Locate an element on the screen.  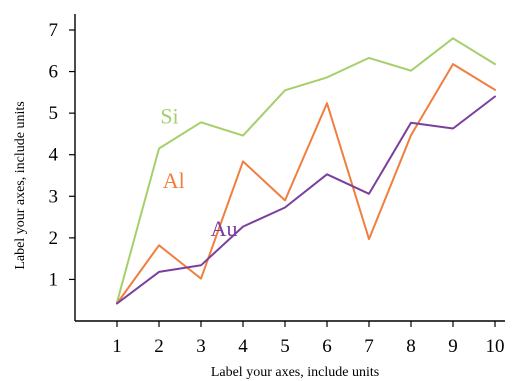
y-tick-label: 6 is located at coordinates (54, 72).